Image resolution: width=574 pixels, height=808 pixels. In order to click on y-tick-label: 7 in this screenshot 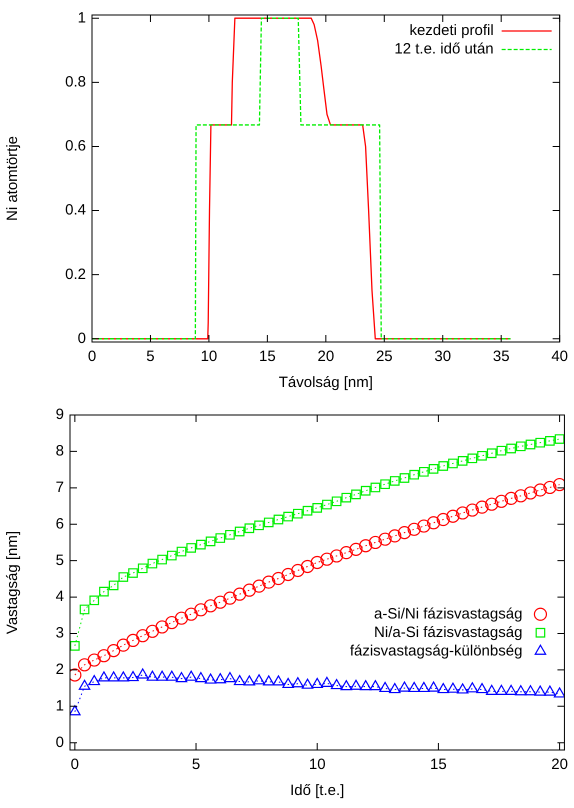, I will do `click(60, 487)`.